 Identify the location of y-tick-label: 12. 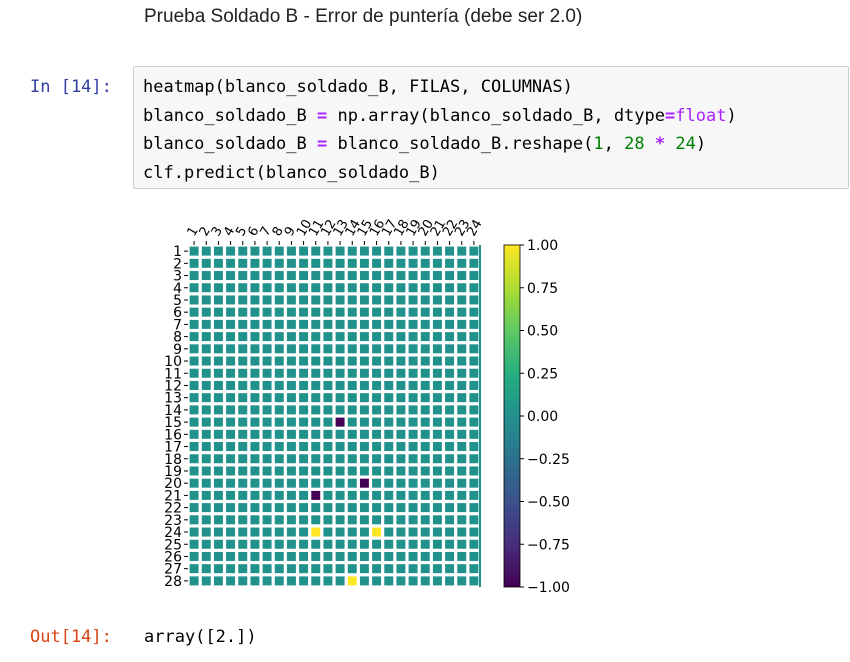
(173, 386).